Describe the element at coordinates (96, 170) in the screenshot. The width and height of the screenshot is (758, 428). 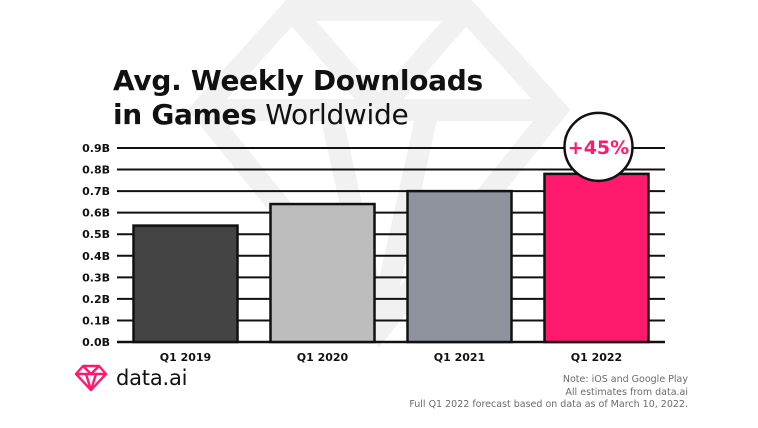
I see `y-tick-label: 0.8B` at that location.